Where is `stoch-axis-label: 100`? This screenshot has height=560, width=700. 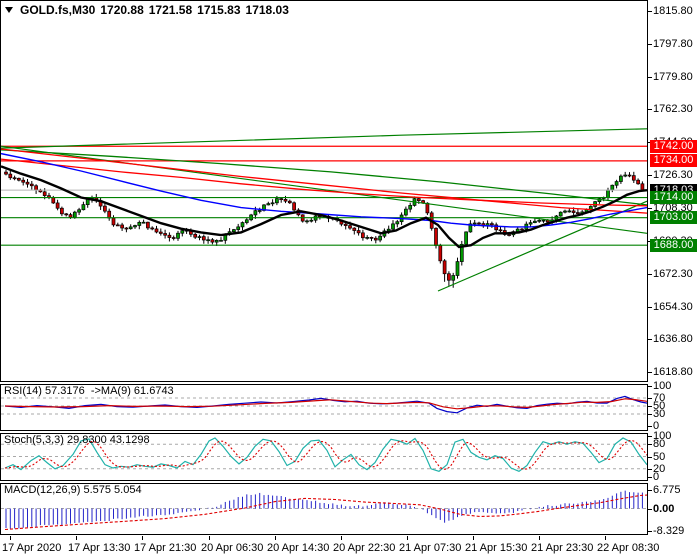 stoch-axis-label: 100 is located at coordinates (662, 436).